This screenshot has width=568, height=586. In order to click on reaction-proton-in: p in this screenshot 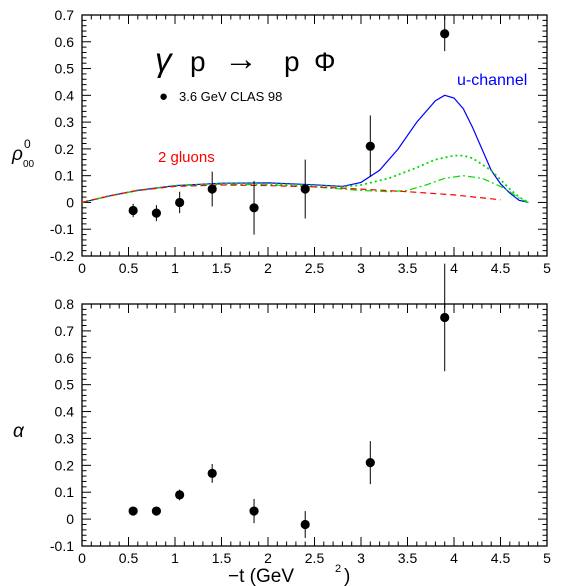, I will do `click(198, 61)`.